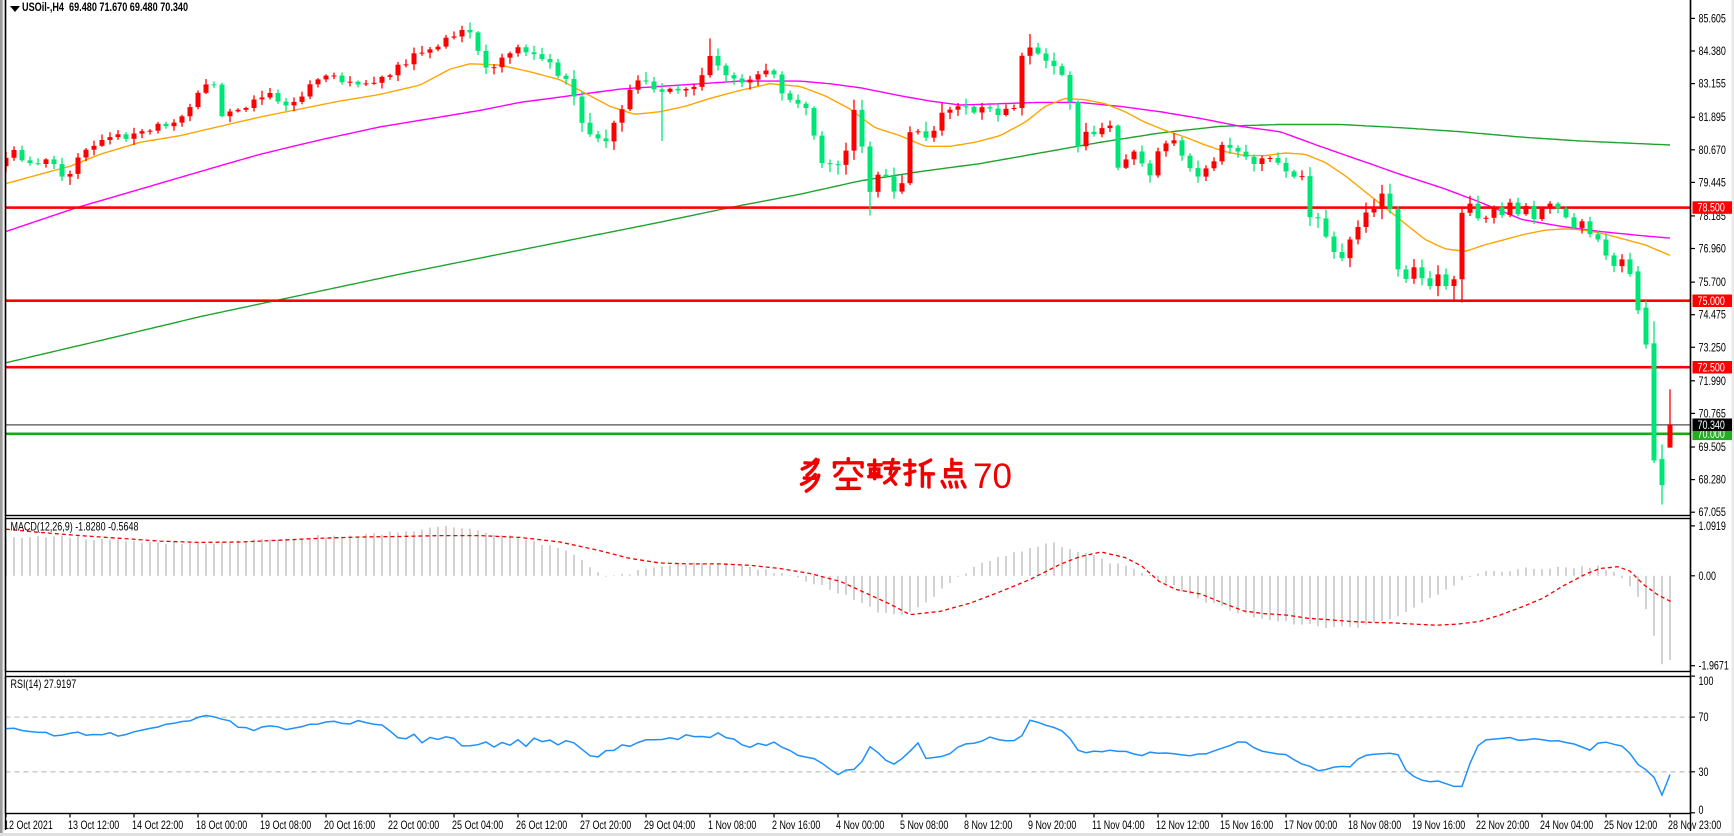 The image size is (1734, 836). Describe the element at coordinates (1183, 826) in the screenshot. I see `svg-text: 12 Nov 12:00` at that location.